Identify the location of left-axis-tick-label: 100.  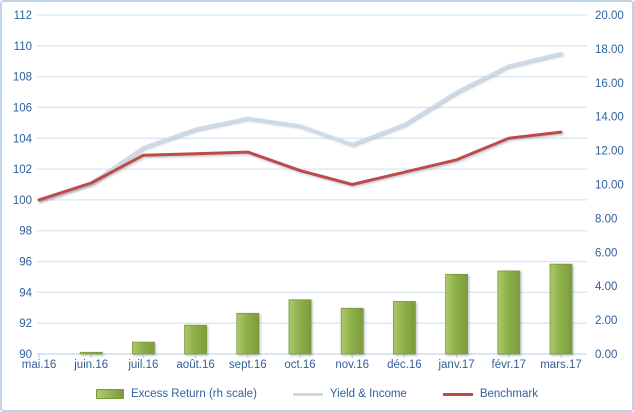
(22, 201).